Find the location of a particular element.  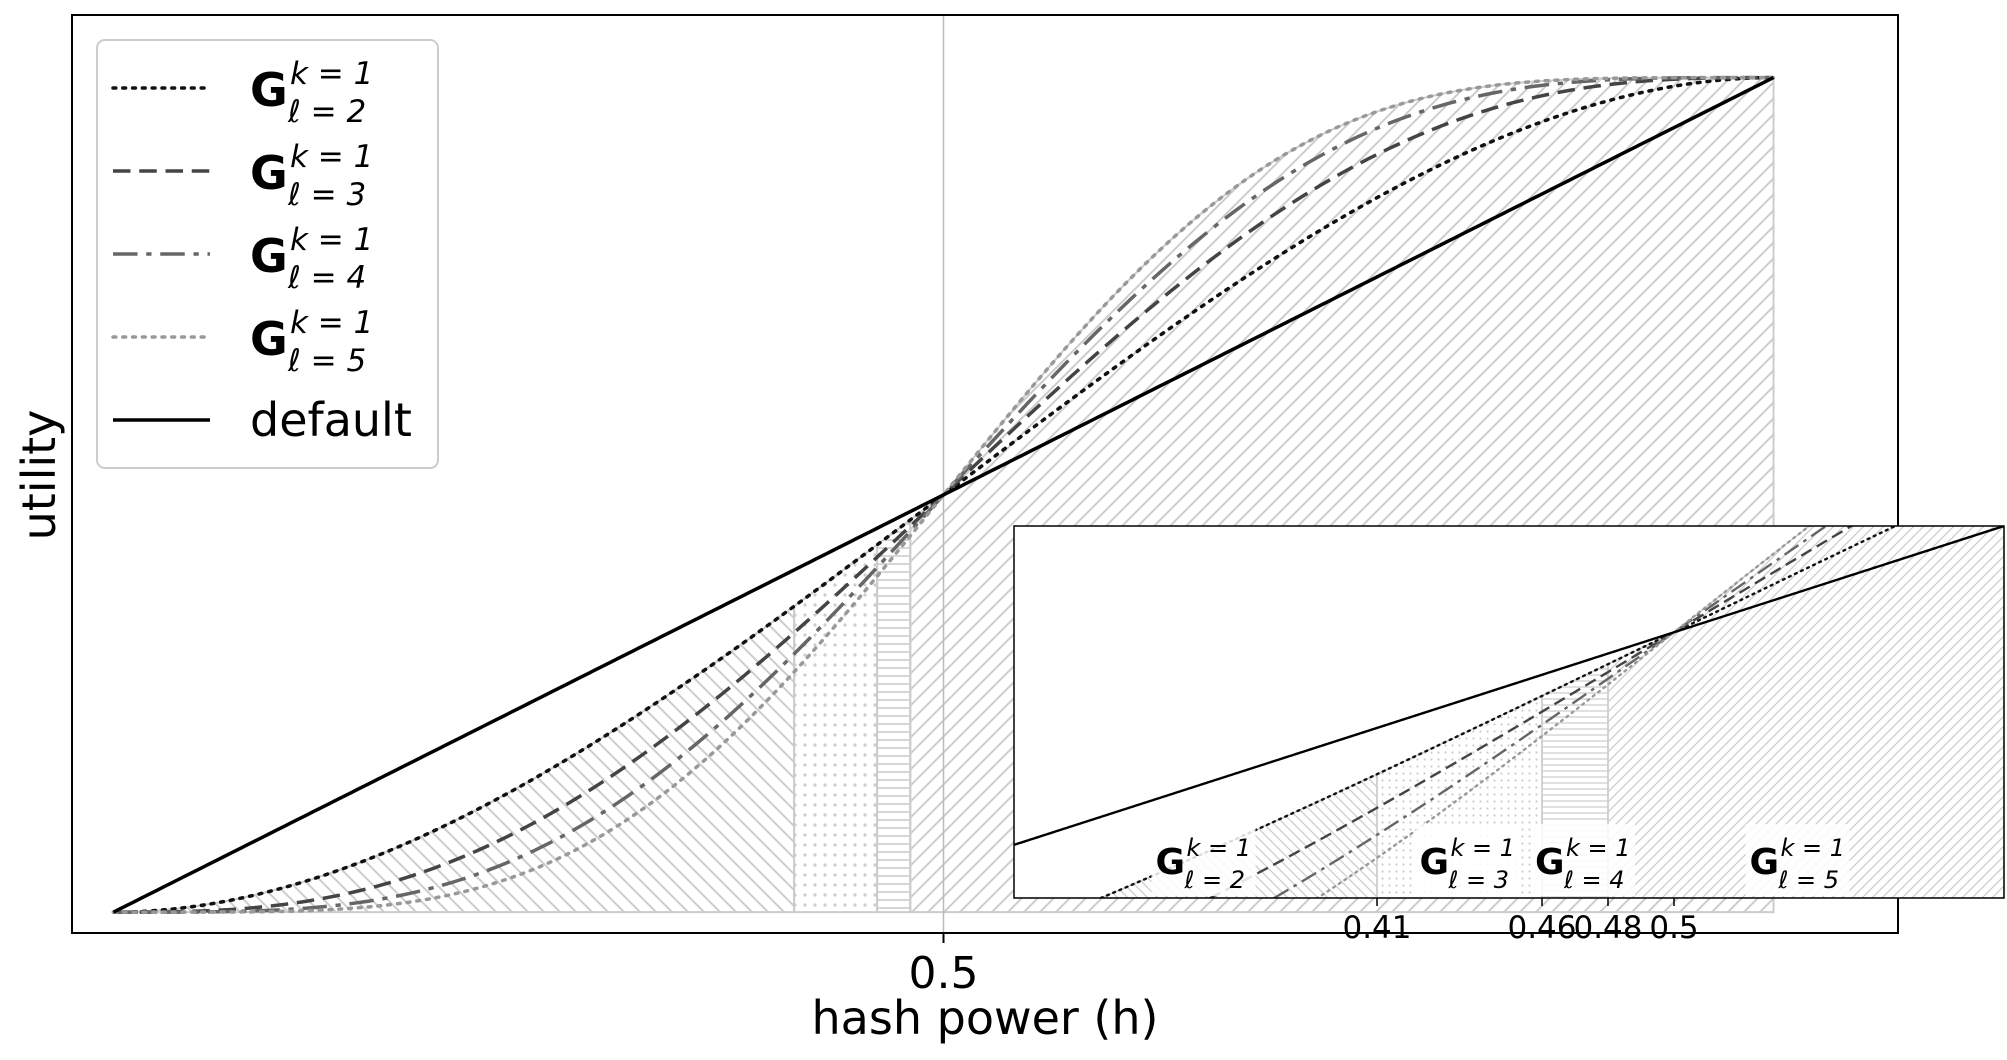

legend-box is located at coordinates (267, 254).